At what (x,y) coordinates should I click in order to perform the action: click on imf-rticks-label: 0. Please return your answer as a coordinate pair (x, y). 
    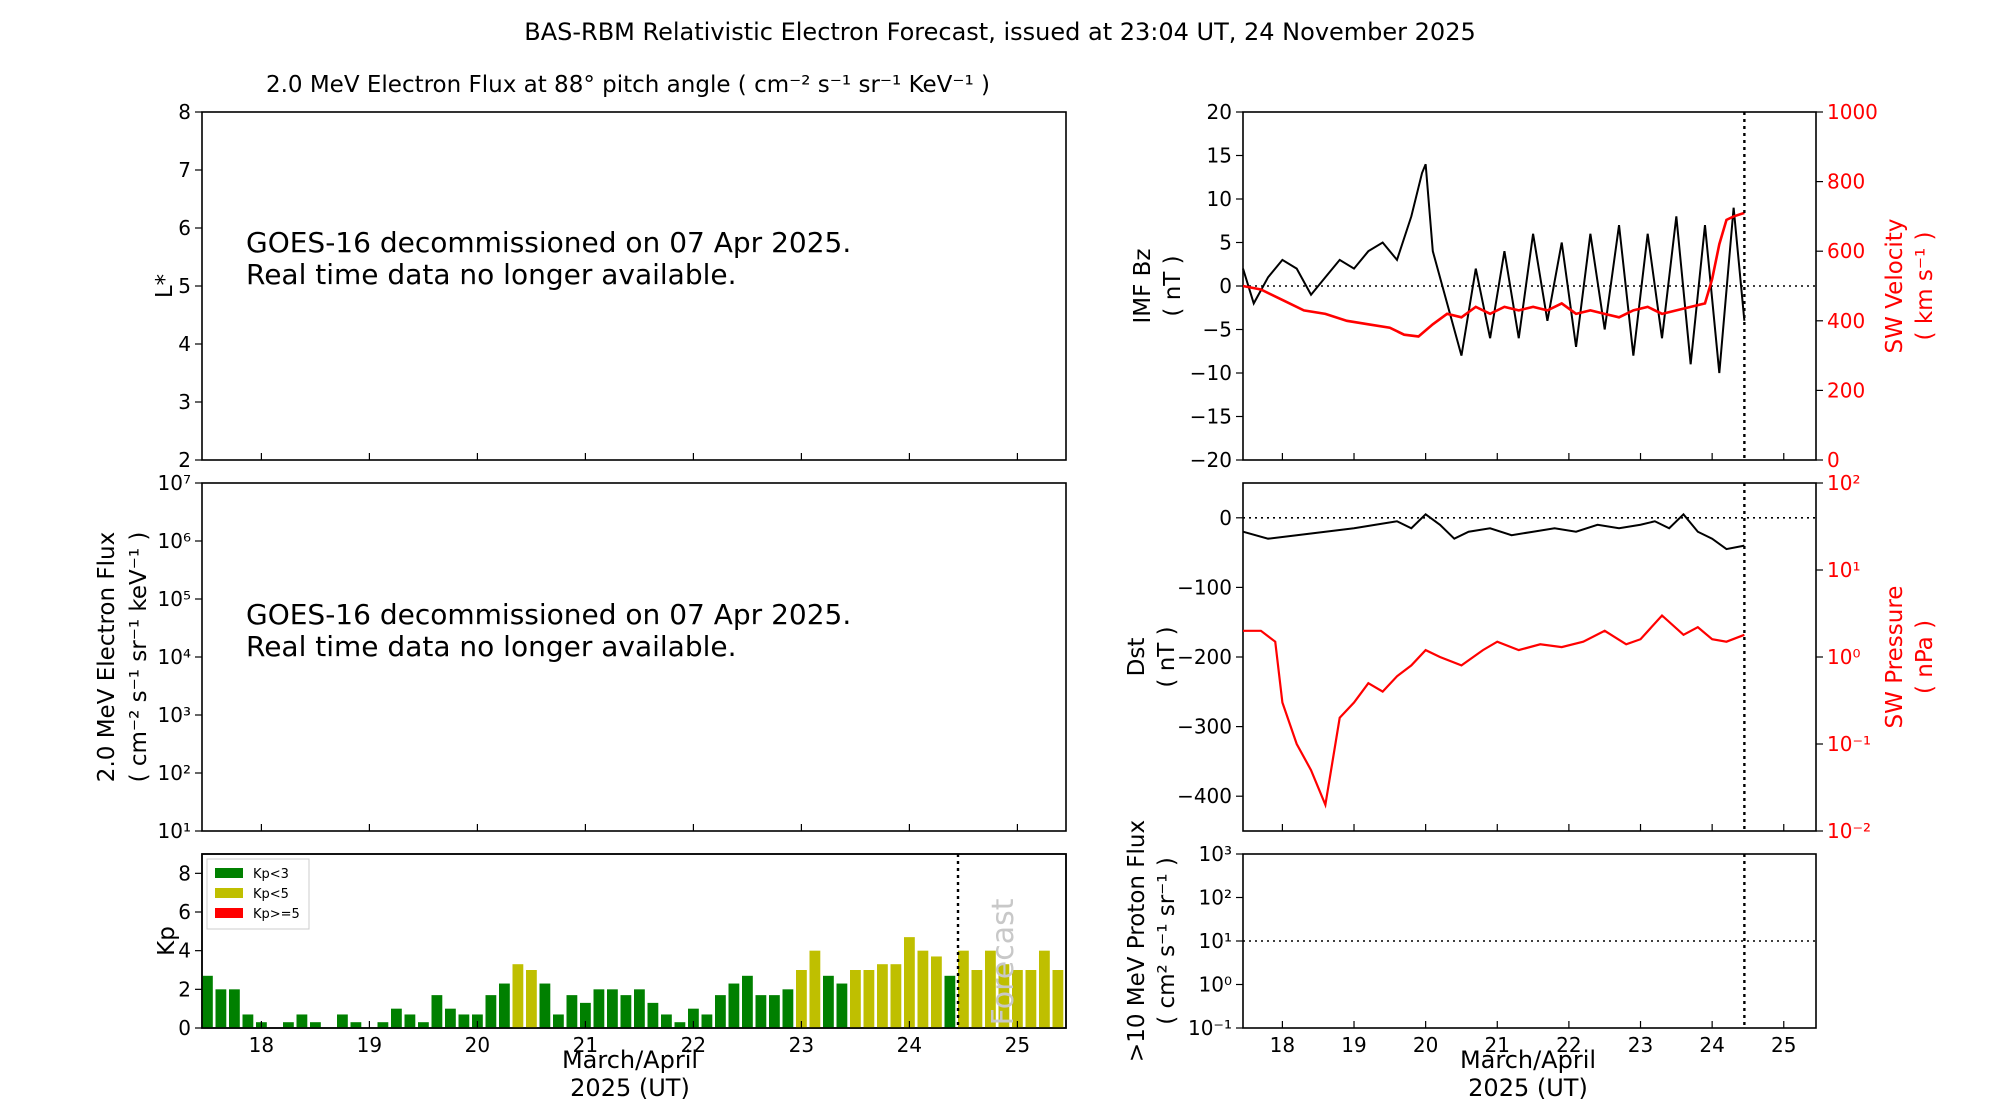
    Looking at the image, I should click on (1833, 460).